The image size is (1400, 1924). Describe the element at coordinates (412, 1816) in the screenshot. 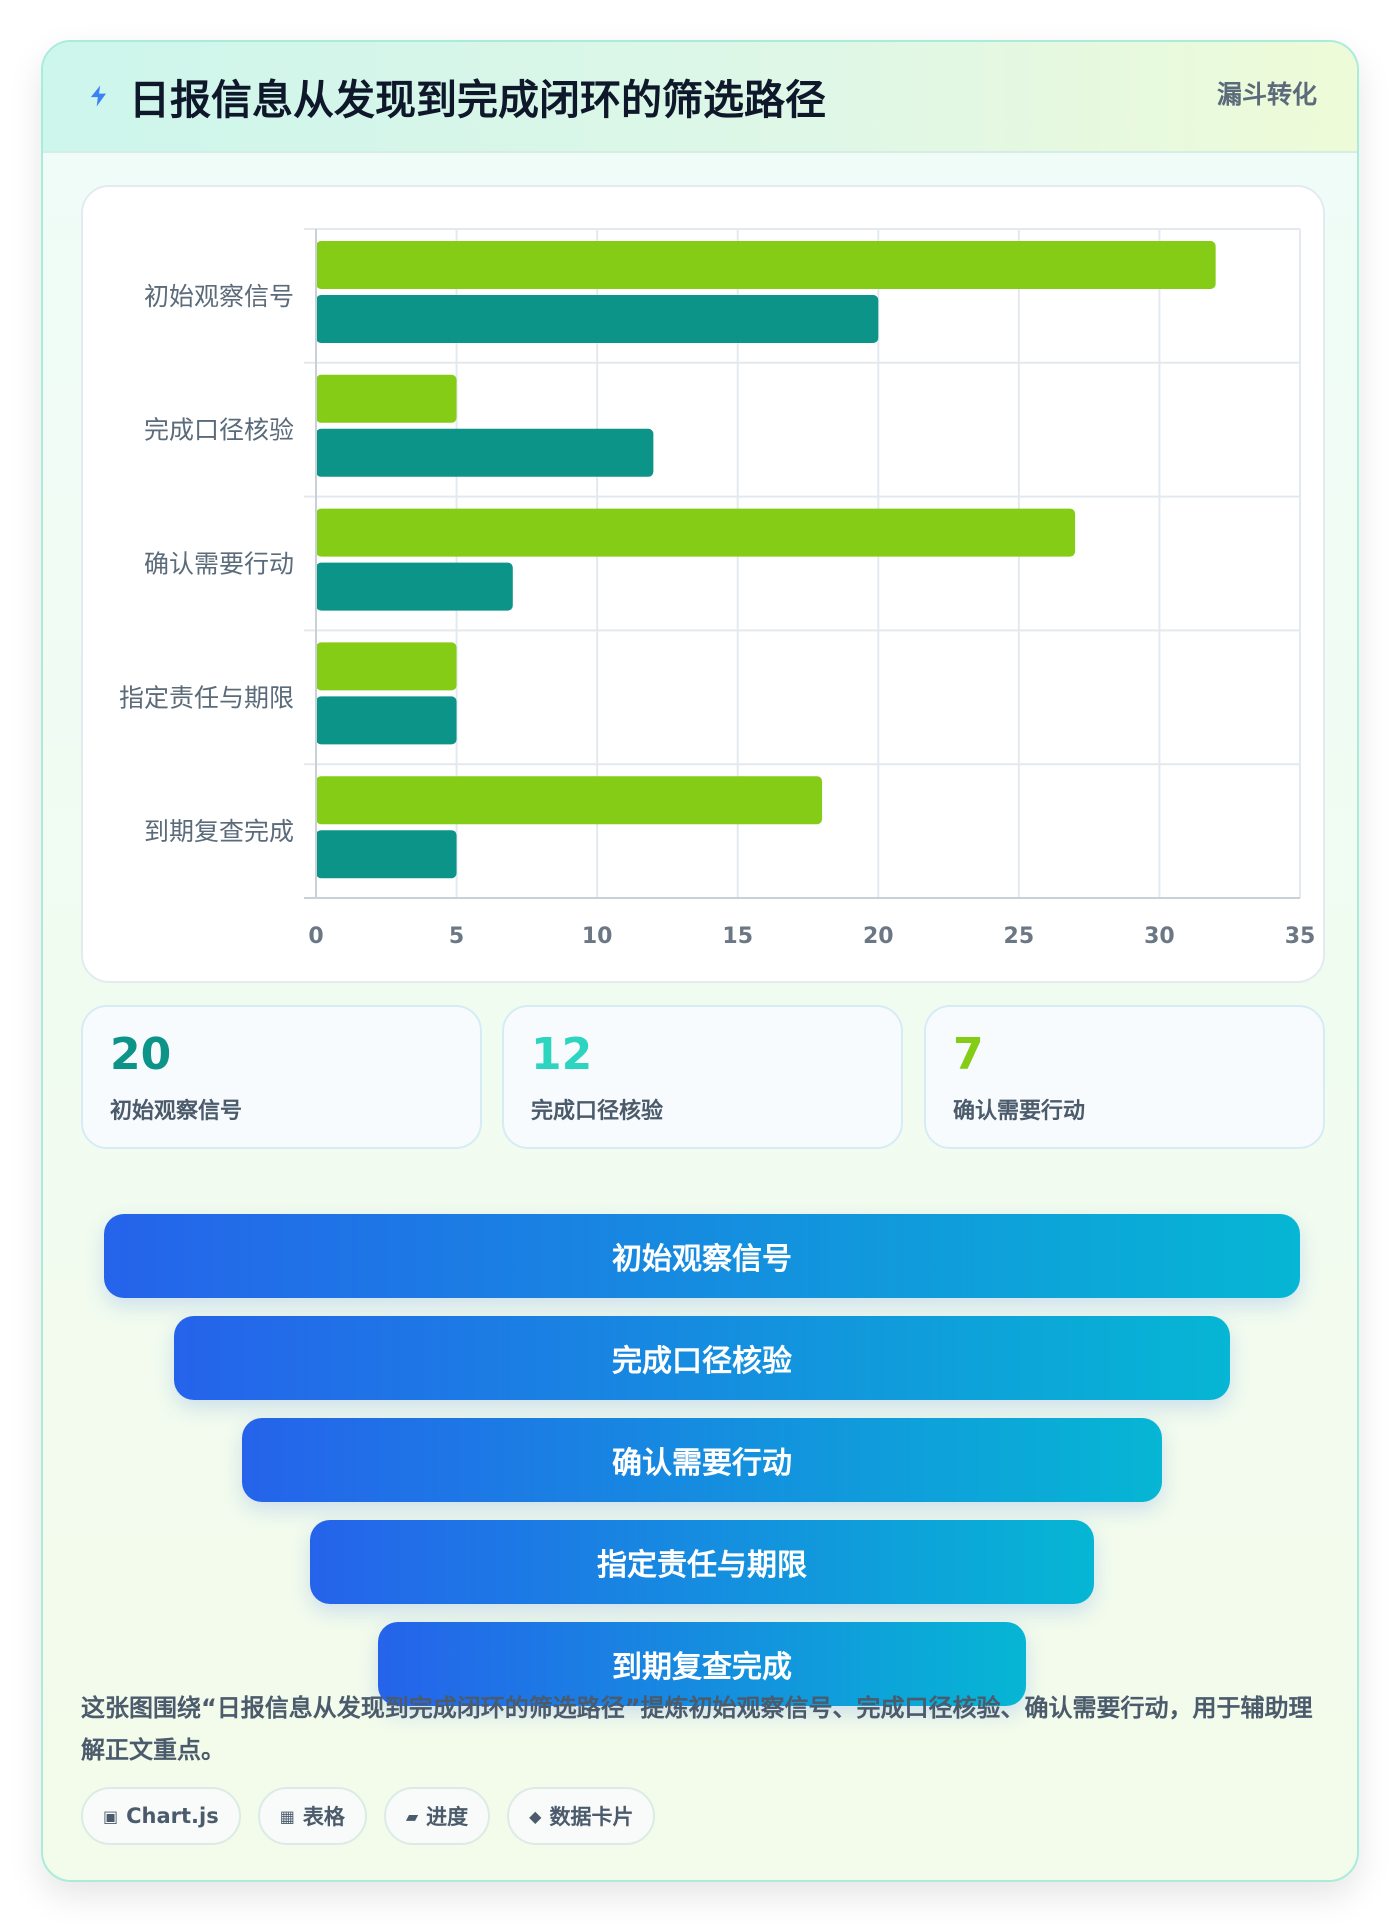

I see `progress-icon: ▰` at that location.